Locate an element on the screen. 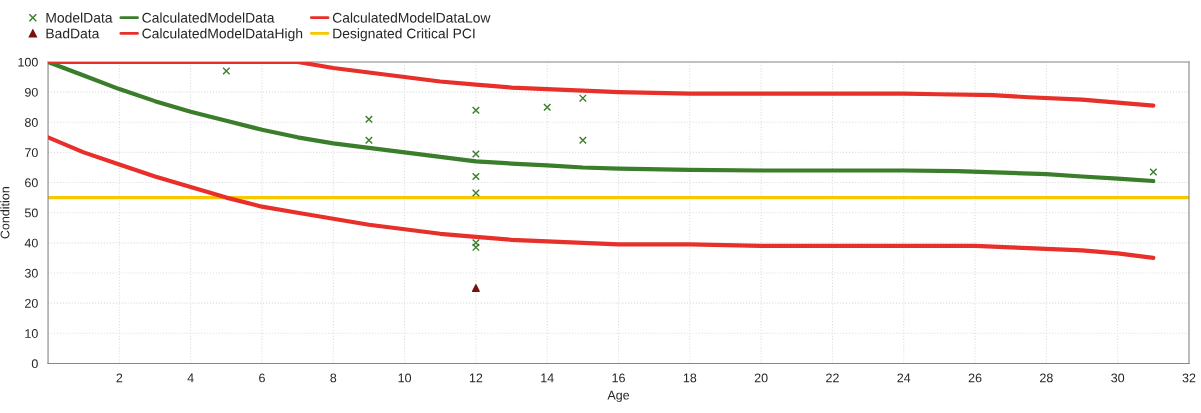  y-tick-label: 50 is located at coordinates (31, 213).